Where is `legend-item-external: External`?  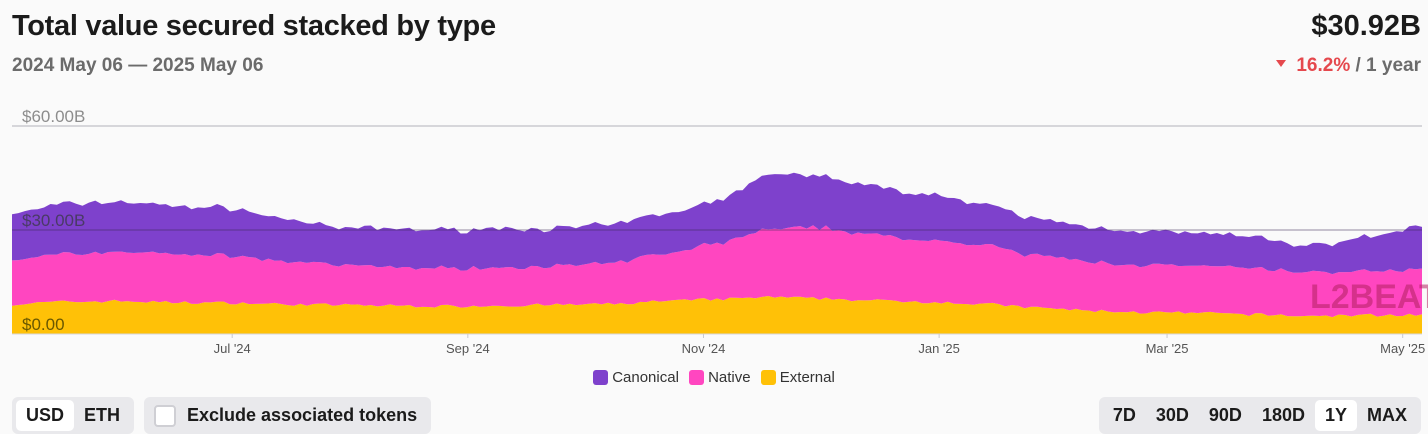
legend-item-external: External is located at coordinates (797, 377).